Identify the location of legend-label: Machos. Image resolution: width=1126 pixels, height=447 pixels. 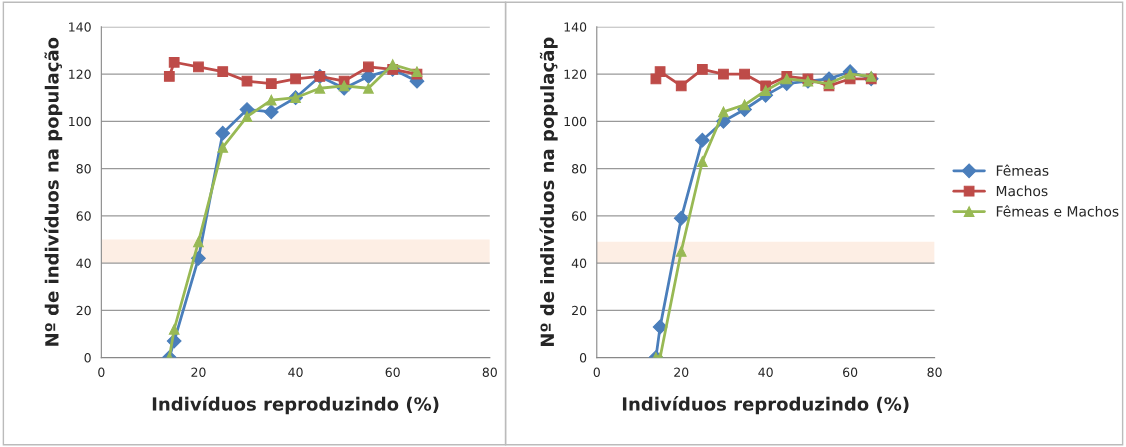
(1022, 191).